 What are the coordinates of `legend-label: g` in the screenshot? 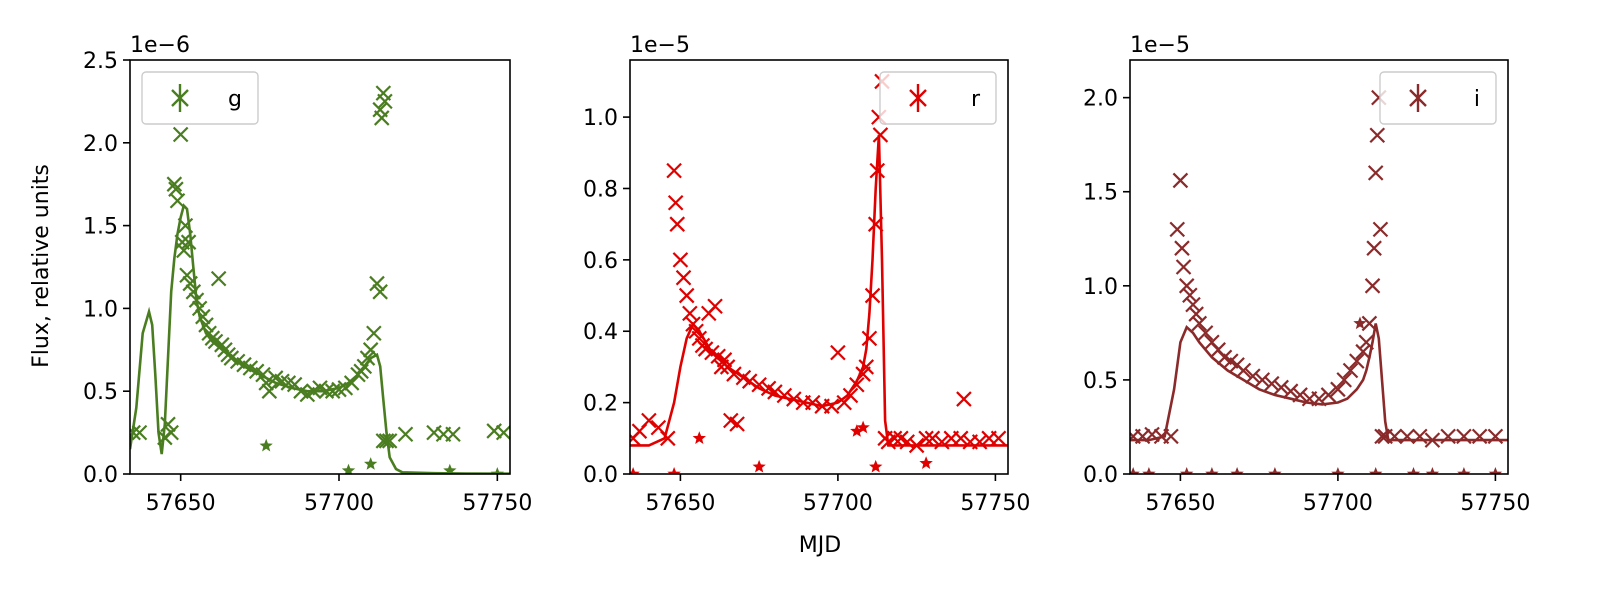 It's located at (235, 99).